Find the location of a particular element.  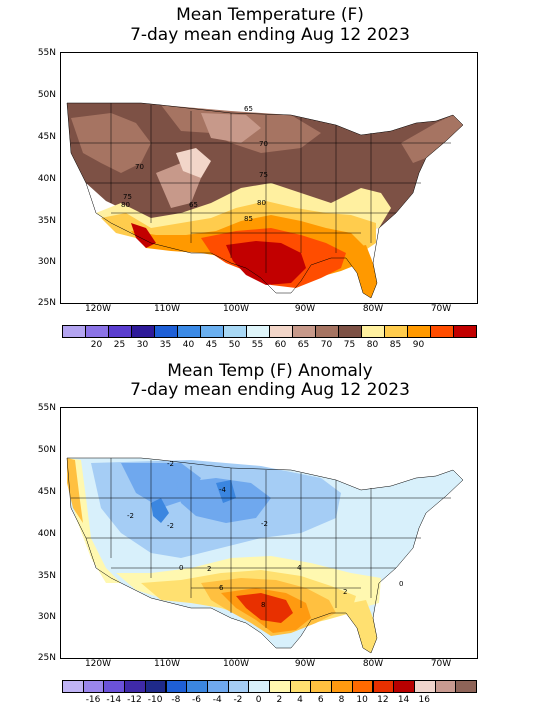

colorbar-label: -6 is located at coordinates (197, 700).